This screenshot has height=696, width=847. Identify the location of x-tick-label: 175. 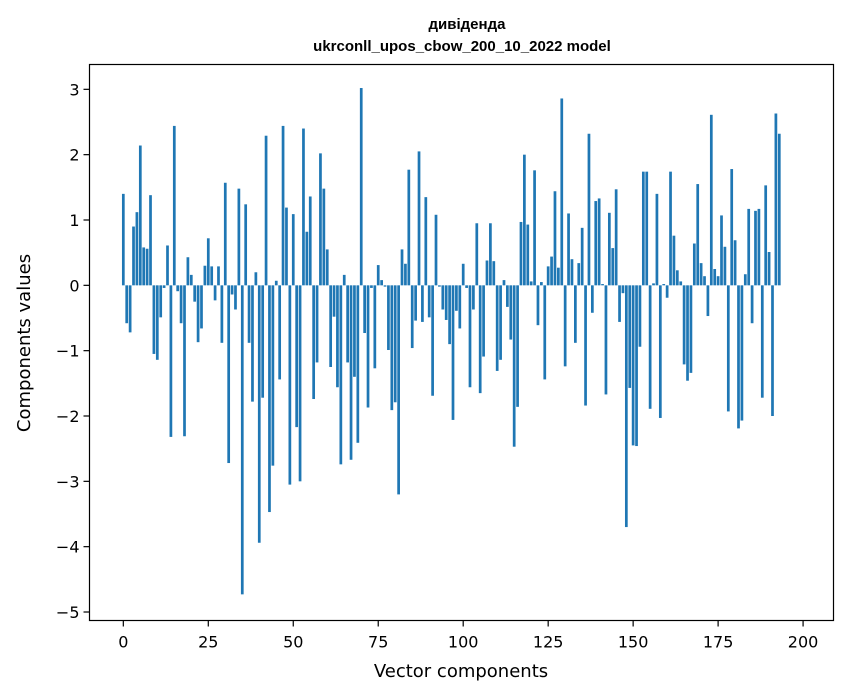
(718, 642).